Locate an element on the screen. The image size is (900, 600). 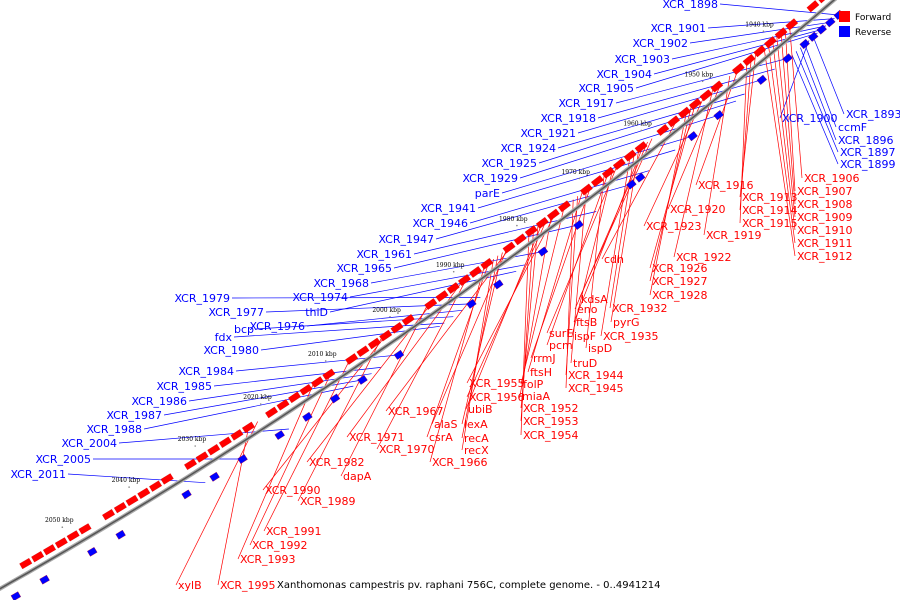
gene-label: XCR_1909 is located at coordinates (825, 217).